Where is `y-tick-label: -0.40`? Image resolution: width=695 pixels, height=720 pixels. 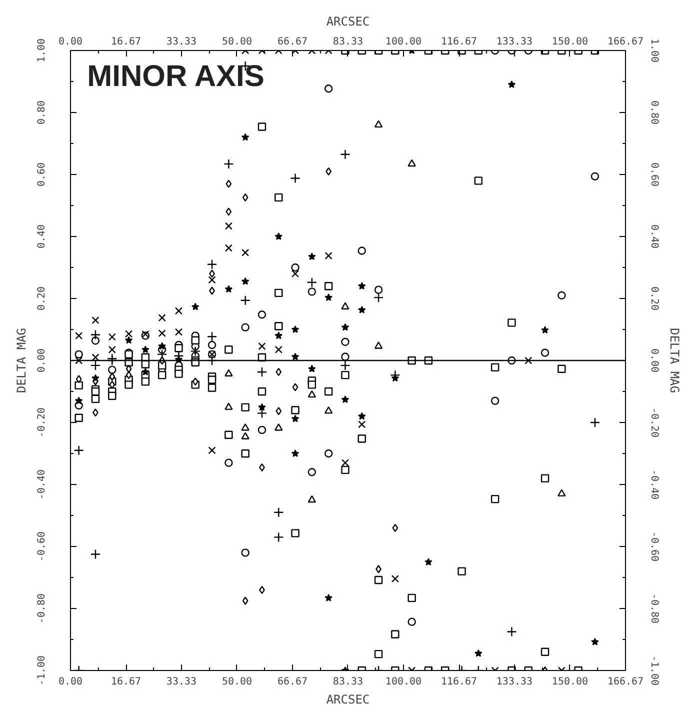
y-tick-label: -0.40 is located at coordinates (42, 484).